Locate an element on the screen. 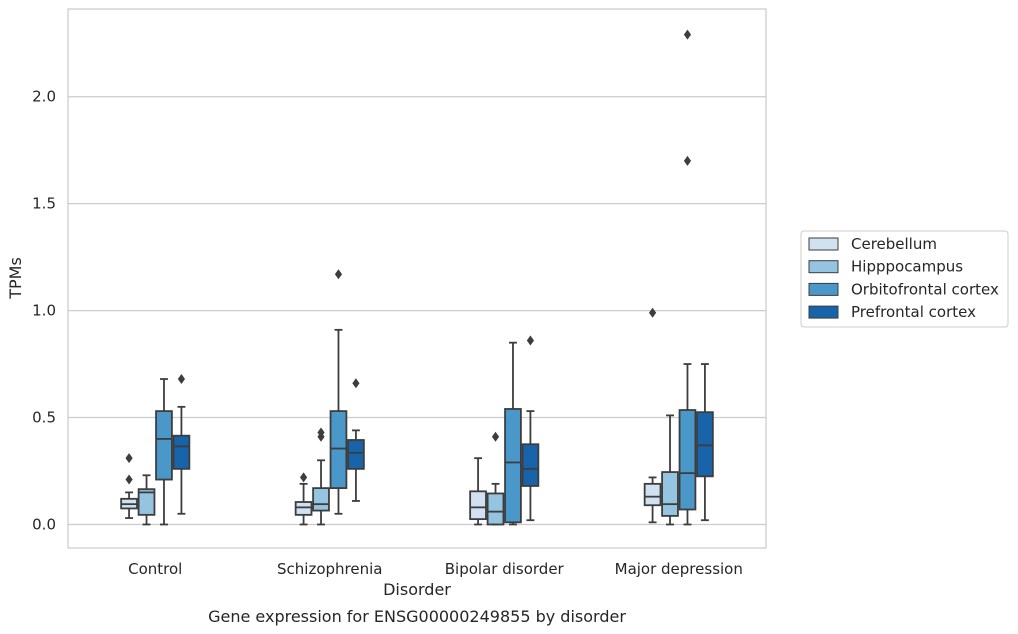 This screenshot has height=634, width=1018. x-tick-label: Major depression is located at coordinates (679, 569).